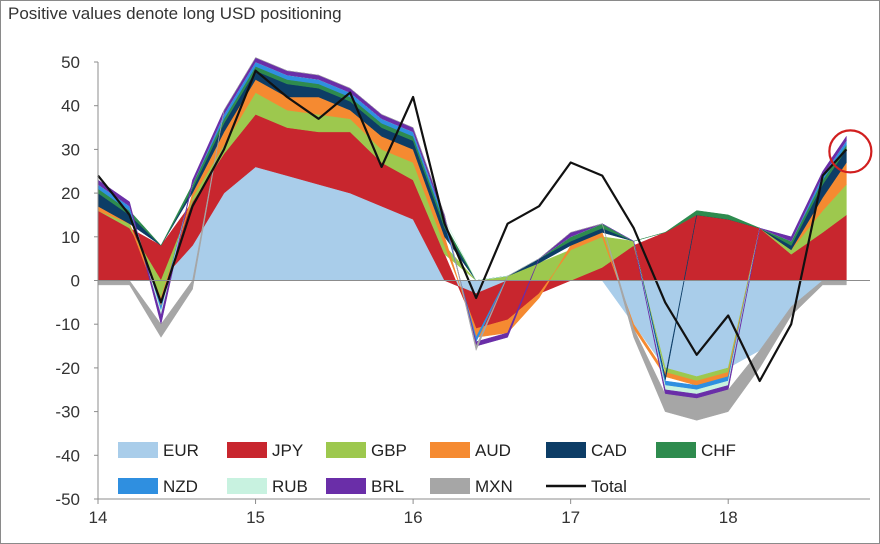  What do you see at coordinates (850, 151) in the screenshot?
I see `highlight-circle` at bounding box center [850, 151].